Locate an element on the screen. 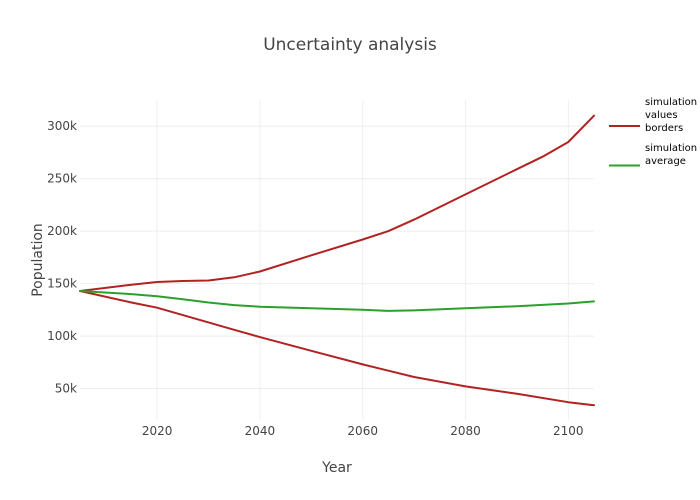  y-axis-title: Population is located at coordinates (38, 260).